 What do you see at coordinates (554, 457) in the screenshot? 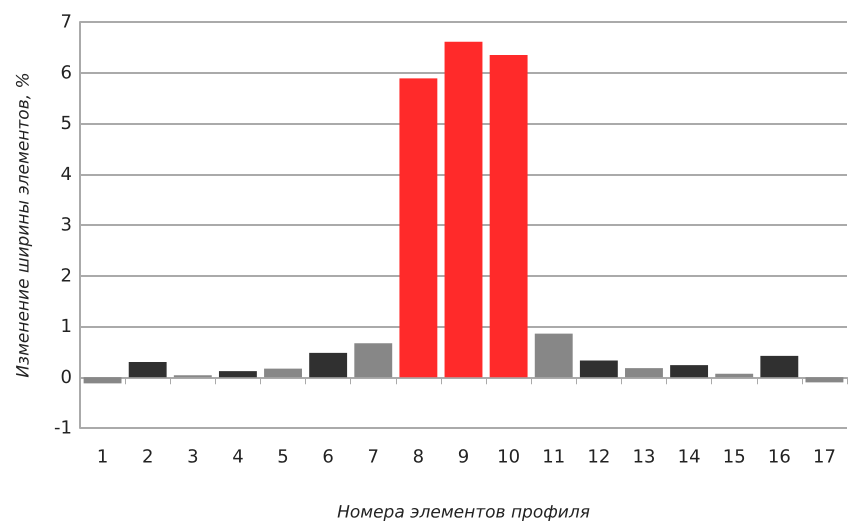
I see `x-tick-label: 11` at bounding box center [554, 457].